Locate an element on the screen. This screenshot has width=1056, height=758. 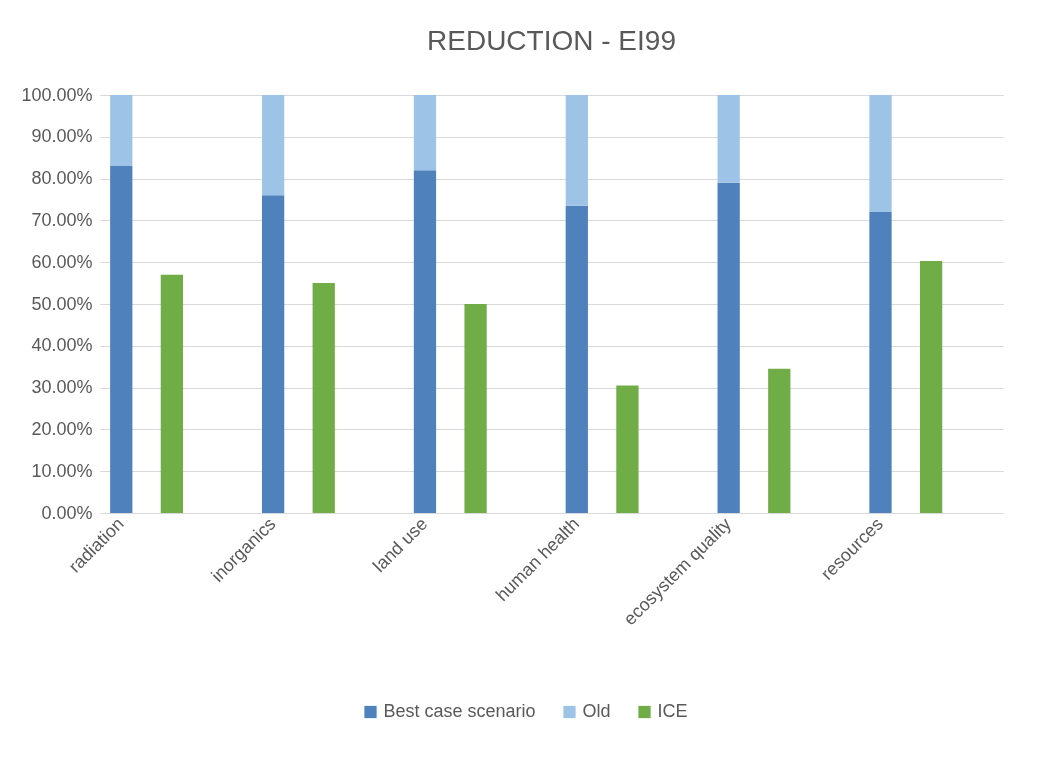
y-tick-label: 50.00% is located at coordinates (62, 303).